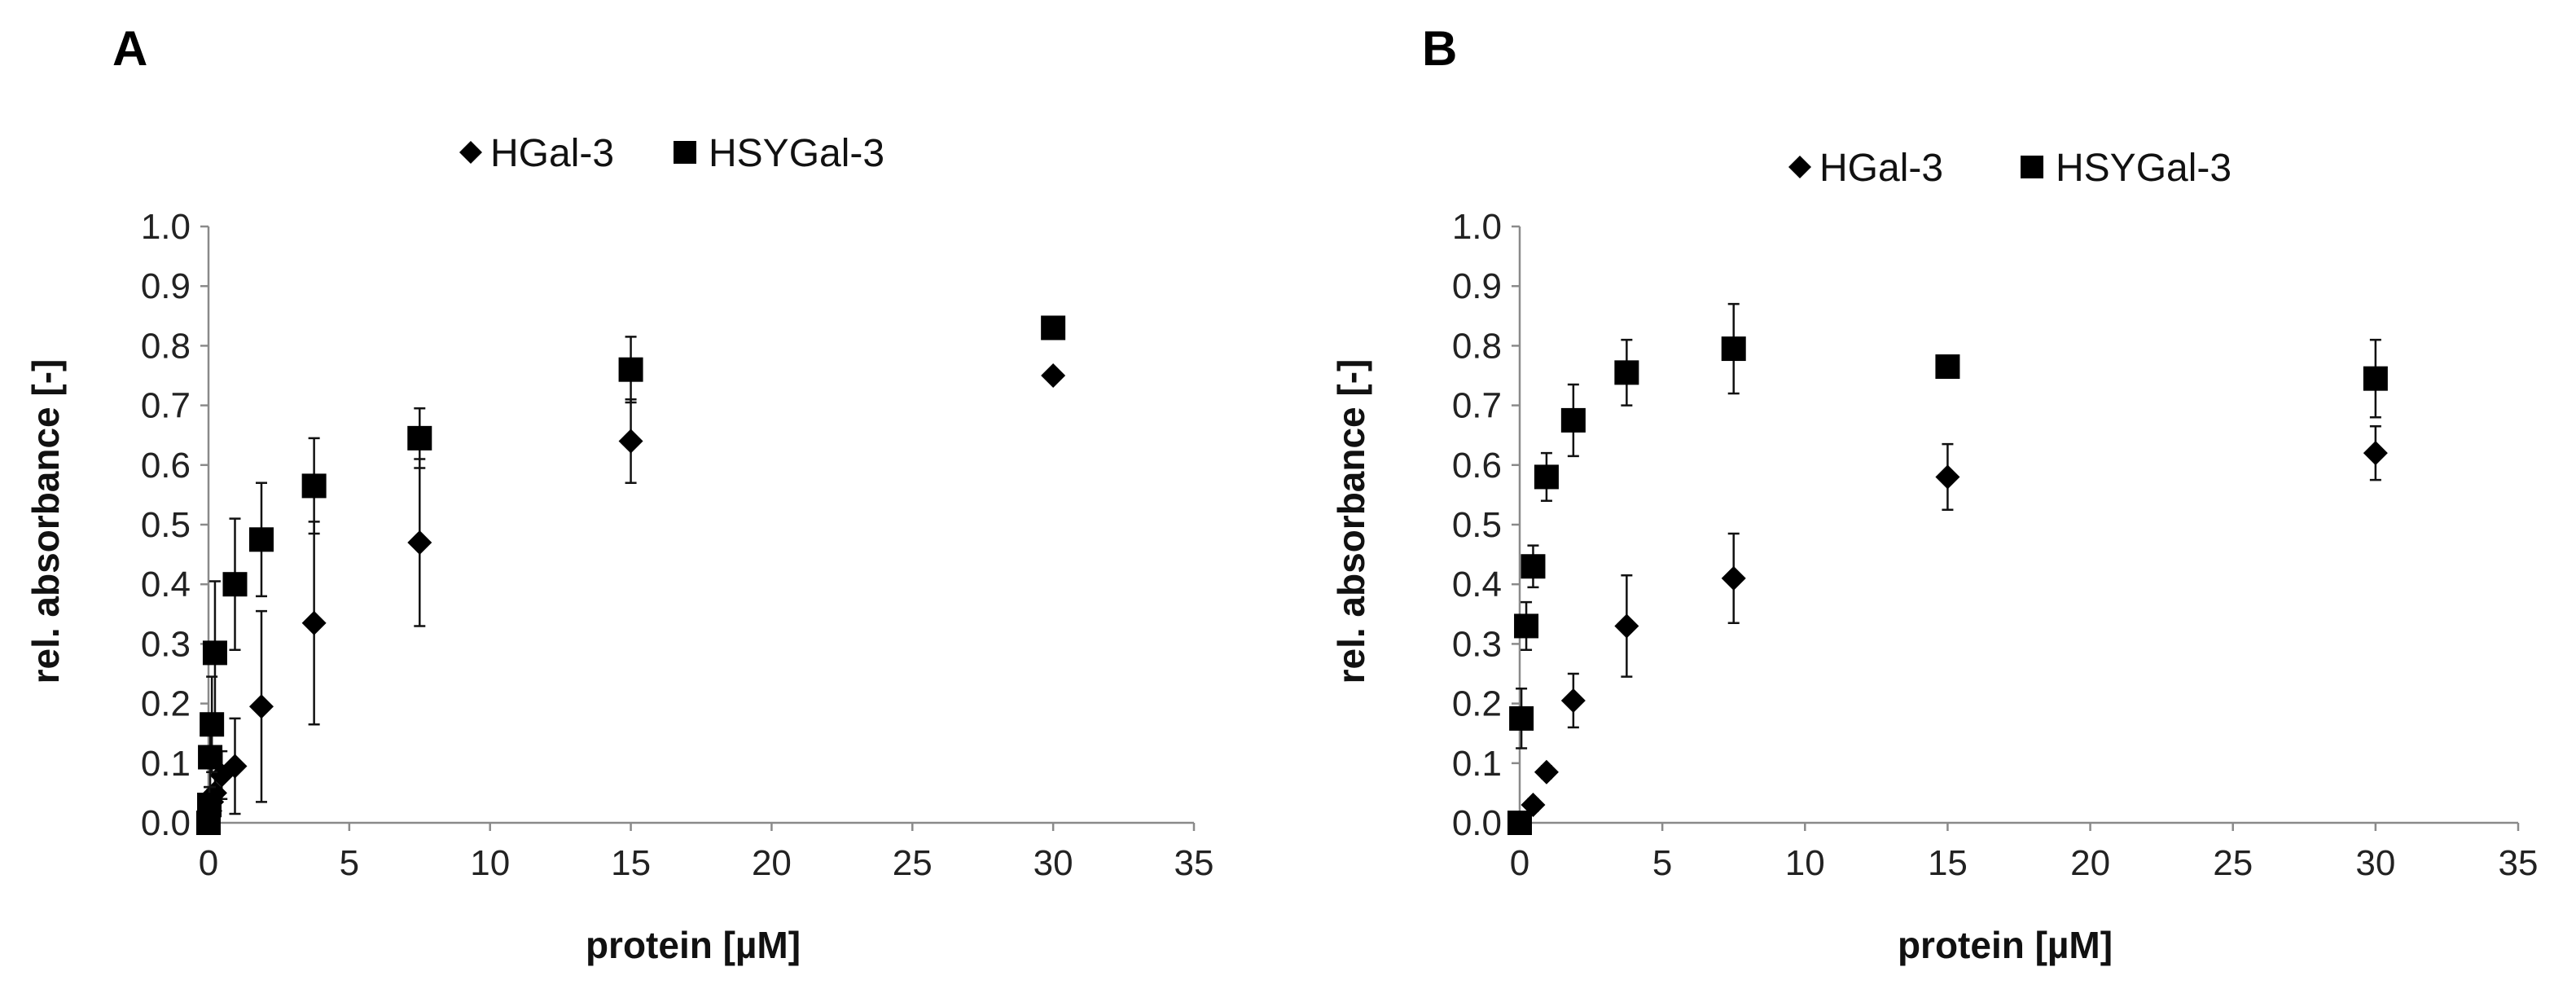 Image resolution: width=2576 pixels, height=989 pixels. I want to click on panel-letter-b: B, so click(1439, 48).